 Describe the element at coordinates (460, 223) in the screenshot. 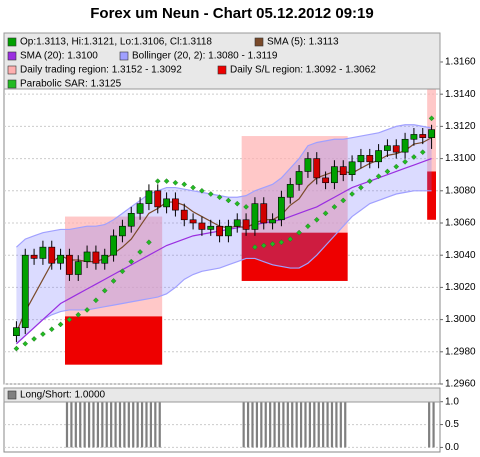

I see `y-tick-label: 1.3060` at that location.